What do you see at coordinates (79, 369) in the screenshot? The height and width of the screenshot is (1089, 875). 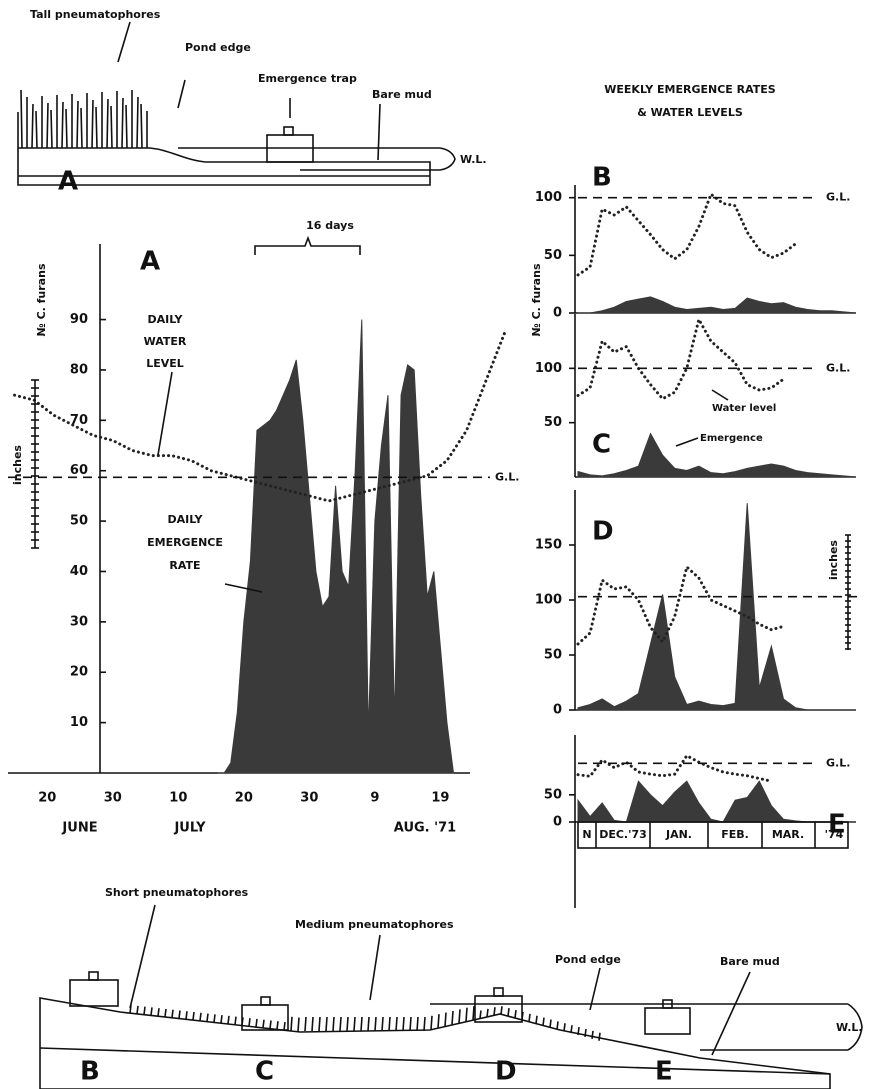 I see `y-tick-label: 80` at bounding box center [79, 369].